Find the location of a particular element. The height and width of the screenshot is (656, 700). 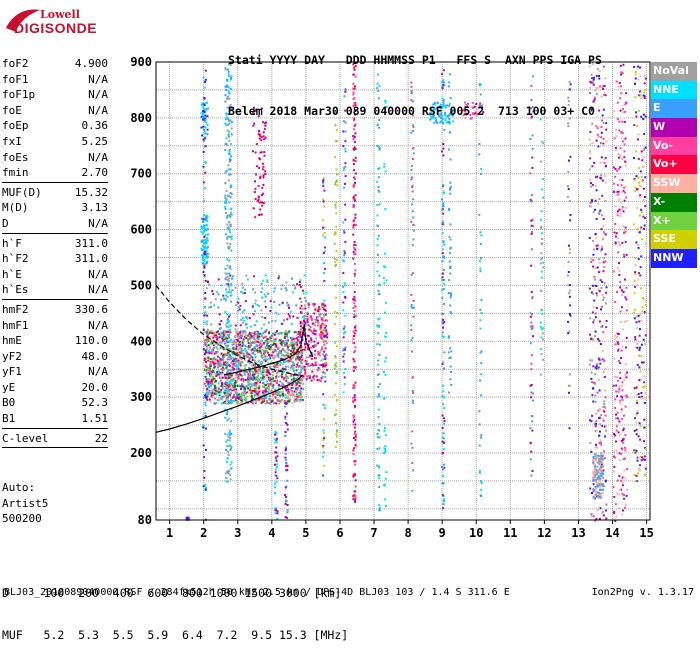

param-row: h`E N/A is located at coordinates (55, 275).